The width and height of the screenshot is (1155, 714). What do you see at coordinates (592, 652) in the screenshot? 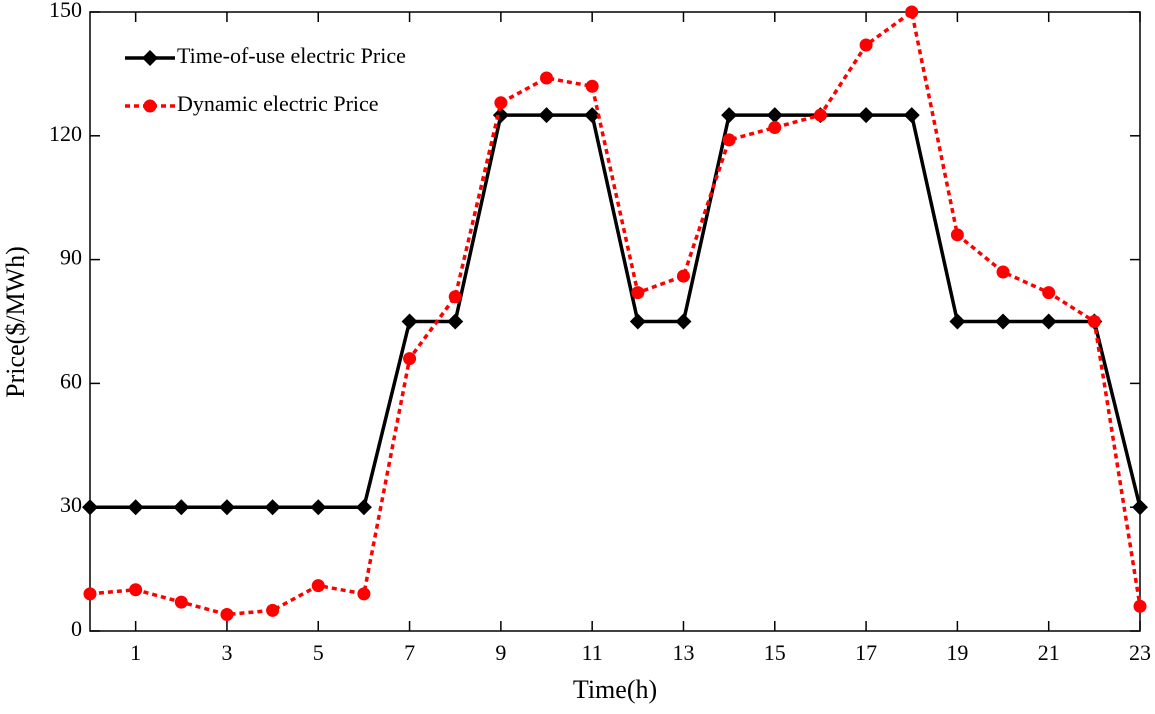
I see `x-tick-label: 11` at bounding box center [592, 652].